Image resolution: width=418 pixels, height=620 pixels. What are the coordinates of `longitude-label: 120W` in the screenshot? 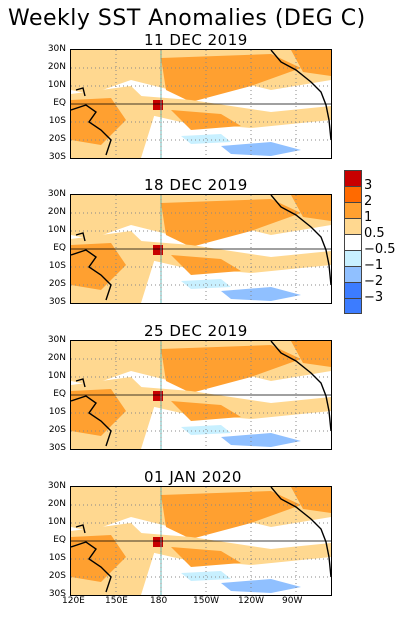 It's located at (251, 601).